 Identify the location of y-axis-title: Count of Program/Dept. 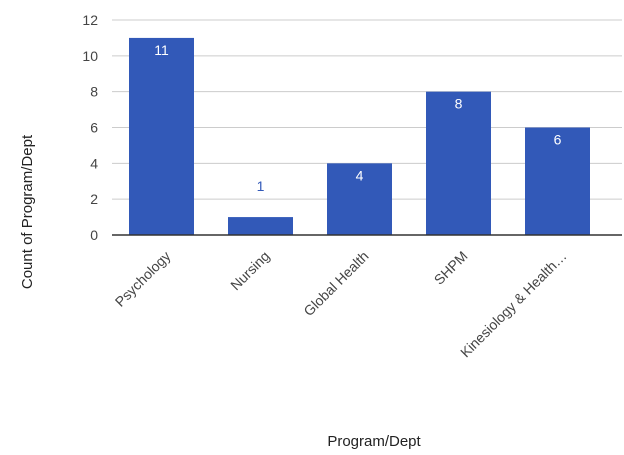
(27, 211).